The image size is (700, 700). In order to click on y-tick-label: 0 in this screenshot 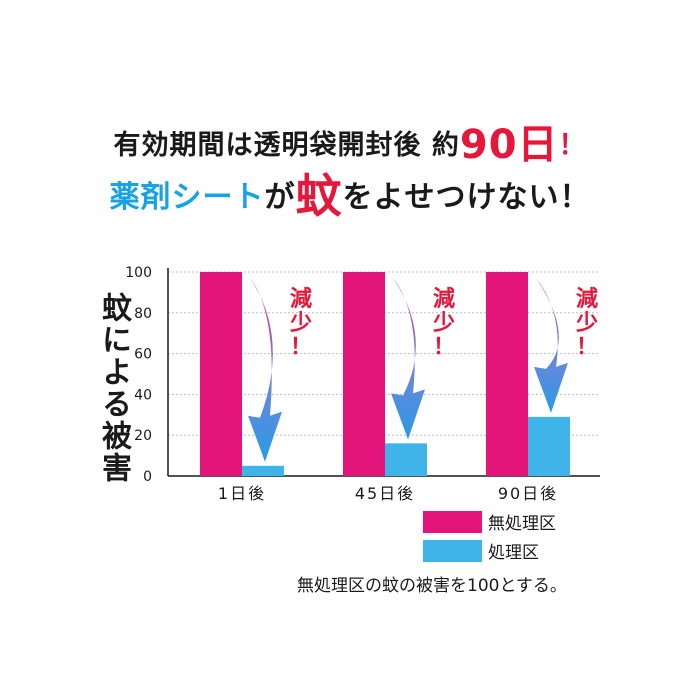, I will do `click(147, 477)`.